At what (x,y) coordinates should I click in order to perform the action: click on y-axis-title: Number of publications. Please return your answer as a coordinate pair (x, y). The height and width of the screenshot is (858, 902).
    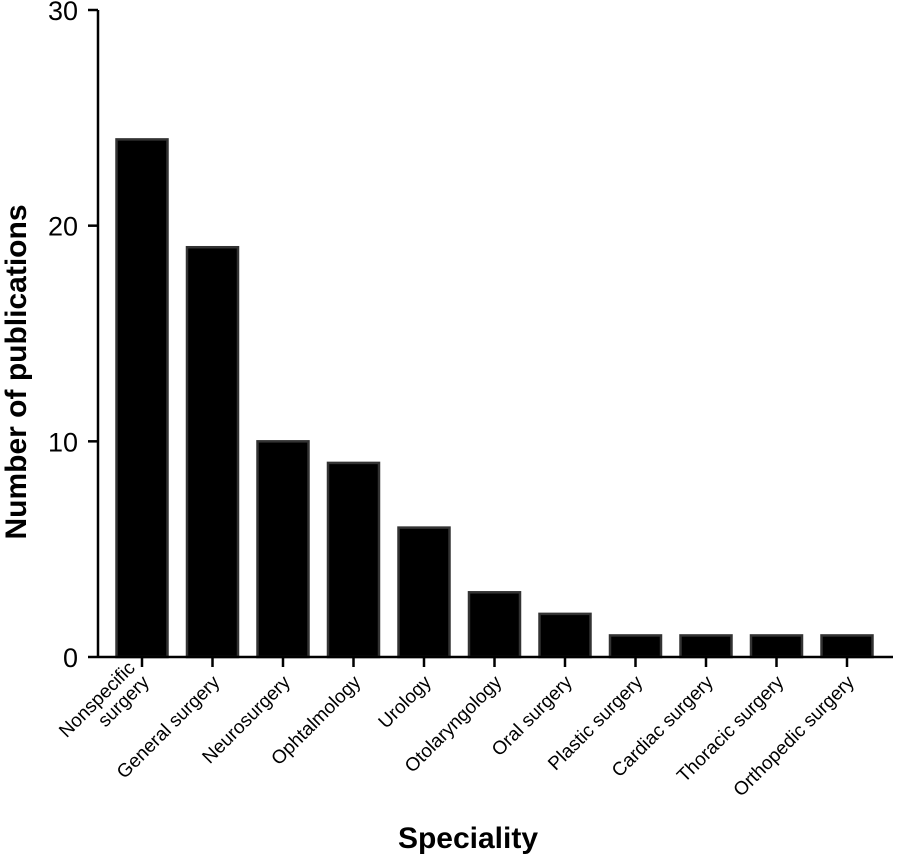
    Looking at the image, I should click on (16, 371).